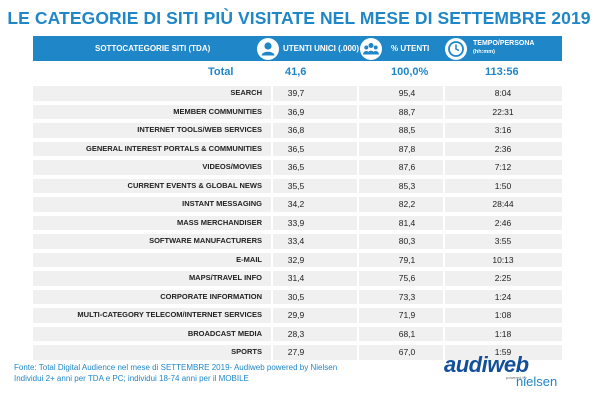  I want to click on row-users: 31,4, so click(296, 278).